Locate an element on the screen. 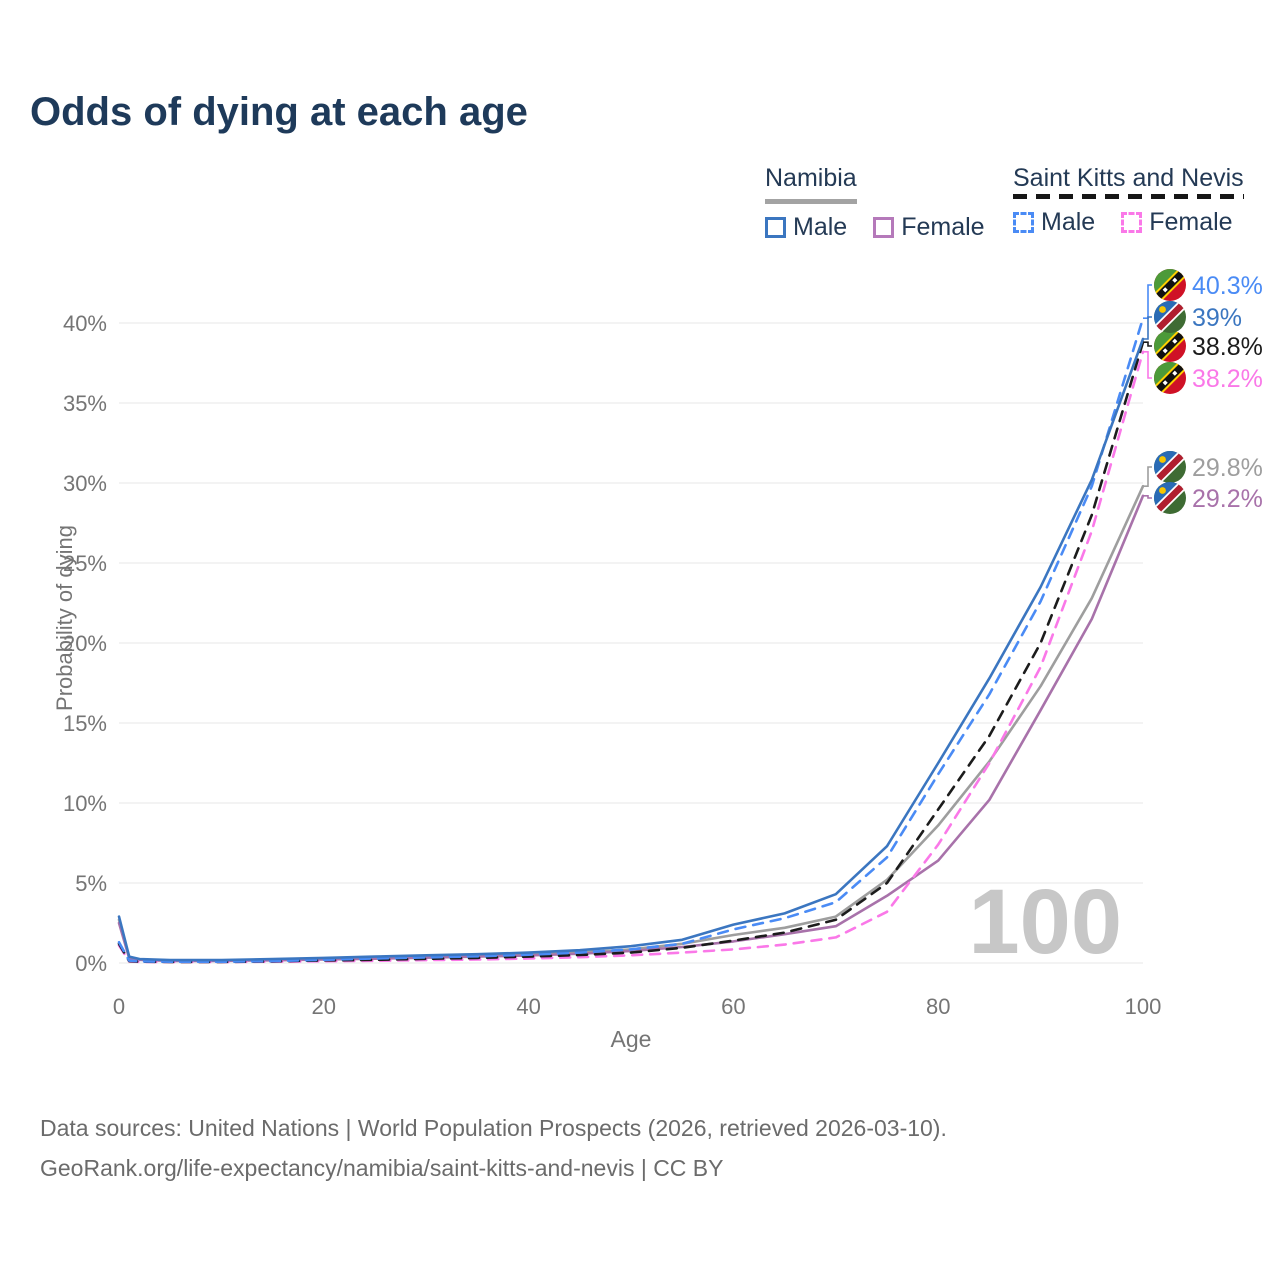  checkbox-namibia-male is located at coordinates (775, 227).